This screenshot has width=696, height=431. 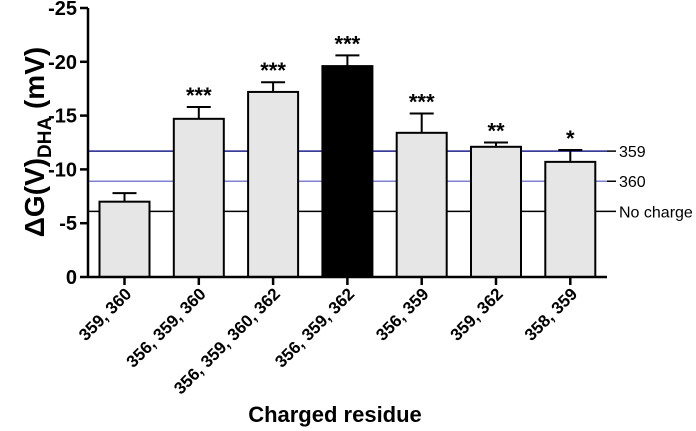 I want to click on x-tick-label-6: 358, 359, so click(x=551, y=314).